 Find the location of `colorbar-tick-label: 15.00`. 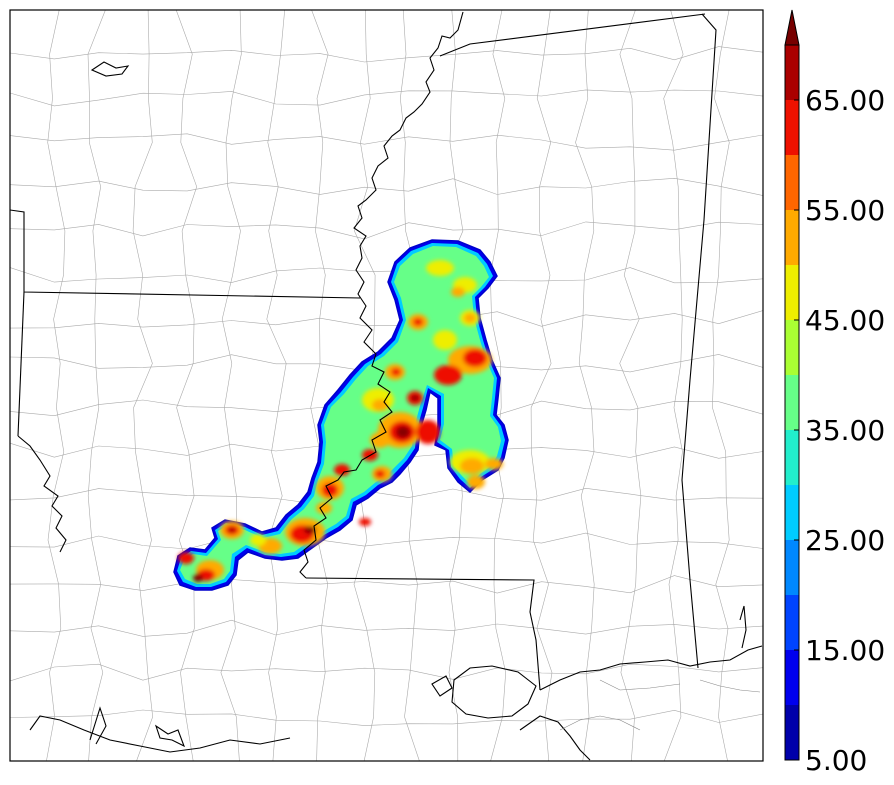

colorbar-tick-label: 15.00 is located at coordinates (845, 650).